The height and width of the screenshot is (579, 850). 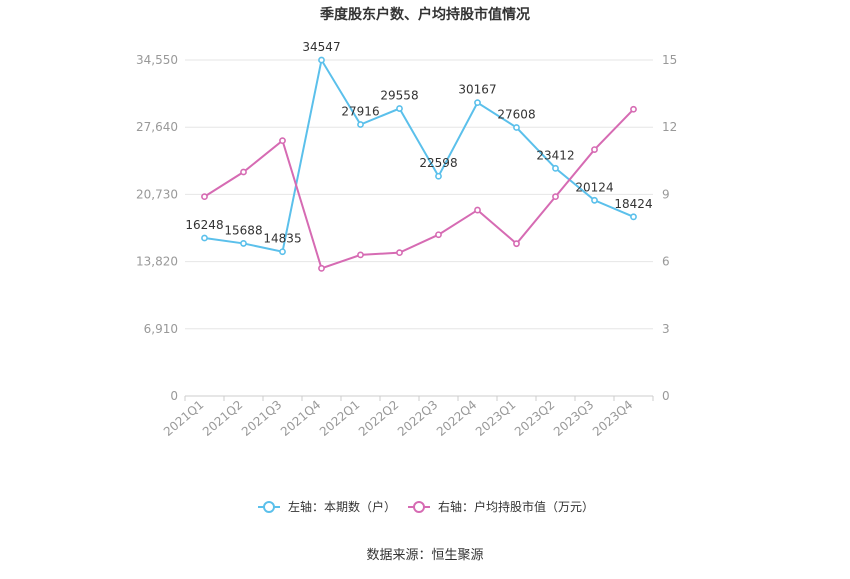 I want to click on data-label: 27608, so click(x=516, y=115).